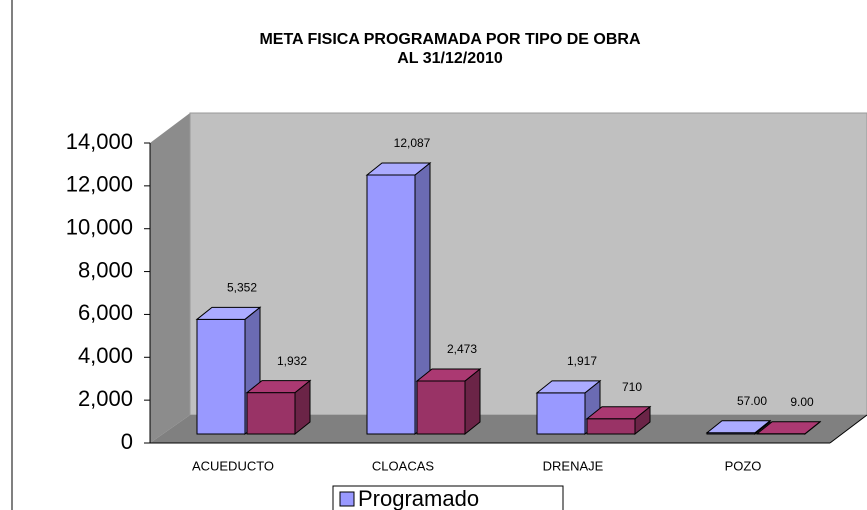  I want to click on x-tick-label: ACUEDUCTO, so click(233, 465).